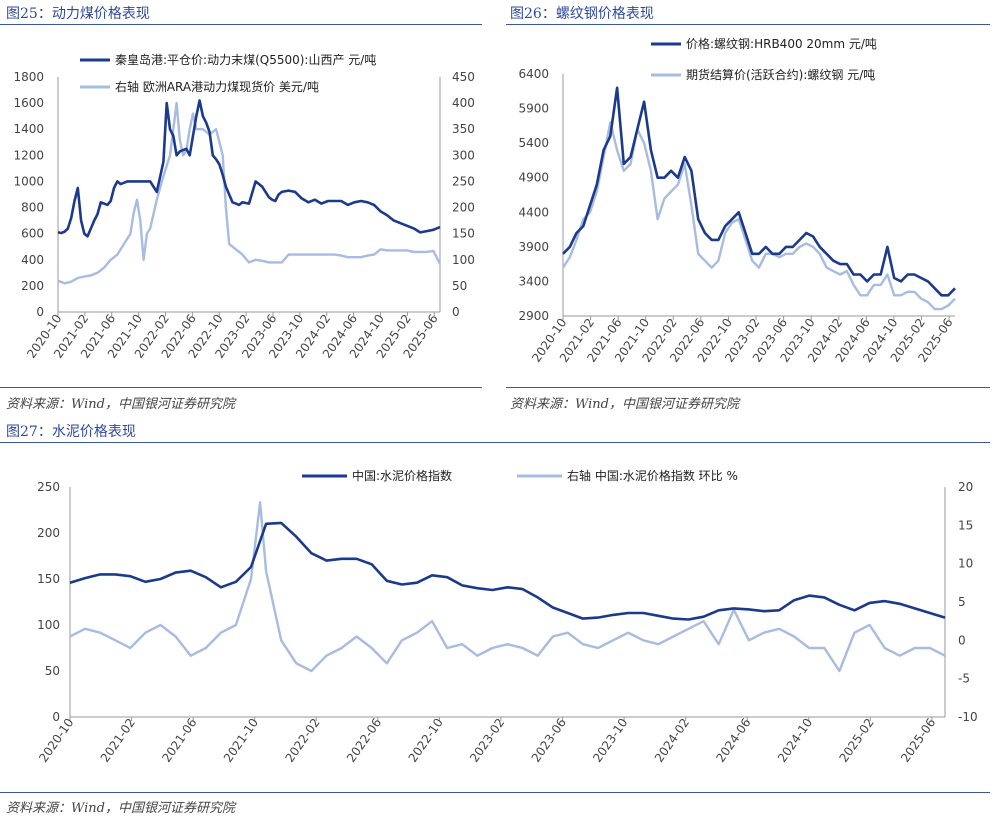 The image size is (992, 823). I want to click on fig27-source: 资料来源：Wind，中国银河证券研究院, so click(120, 808).